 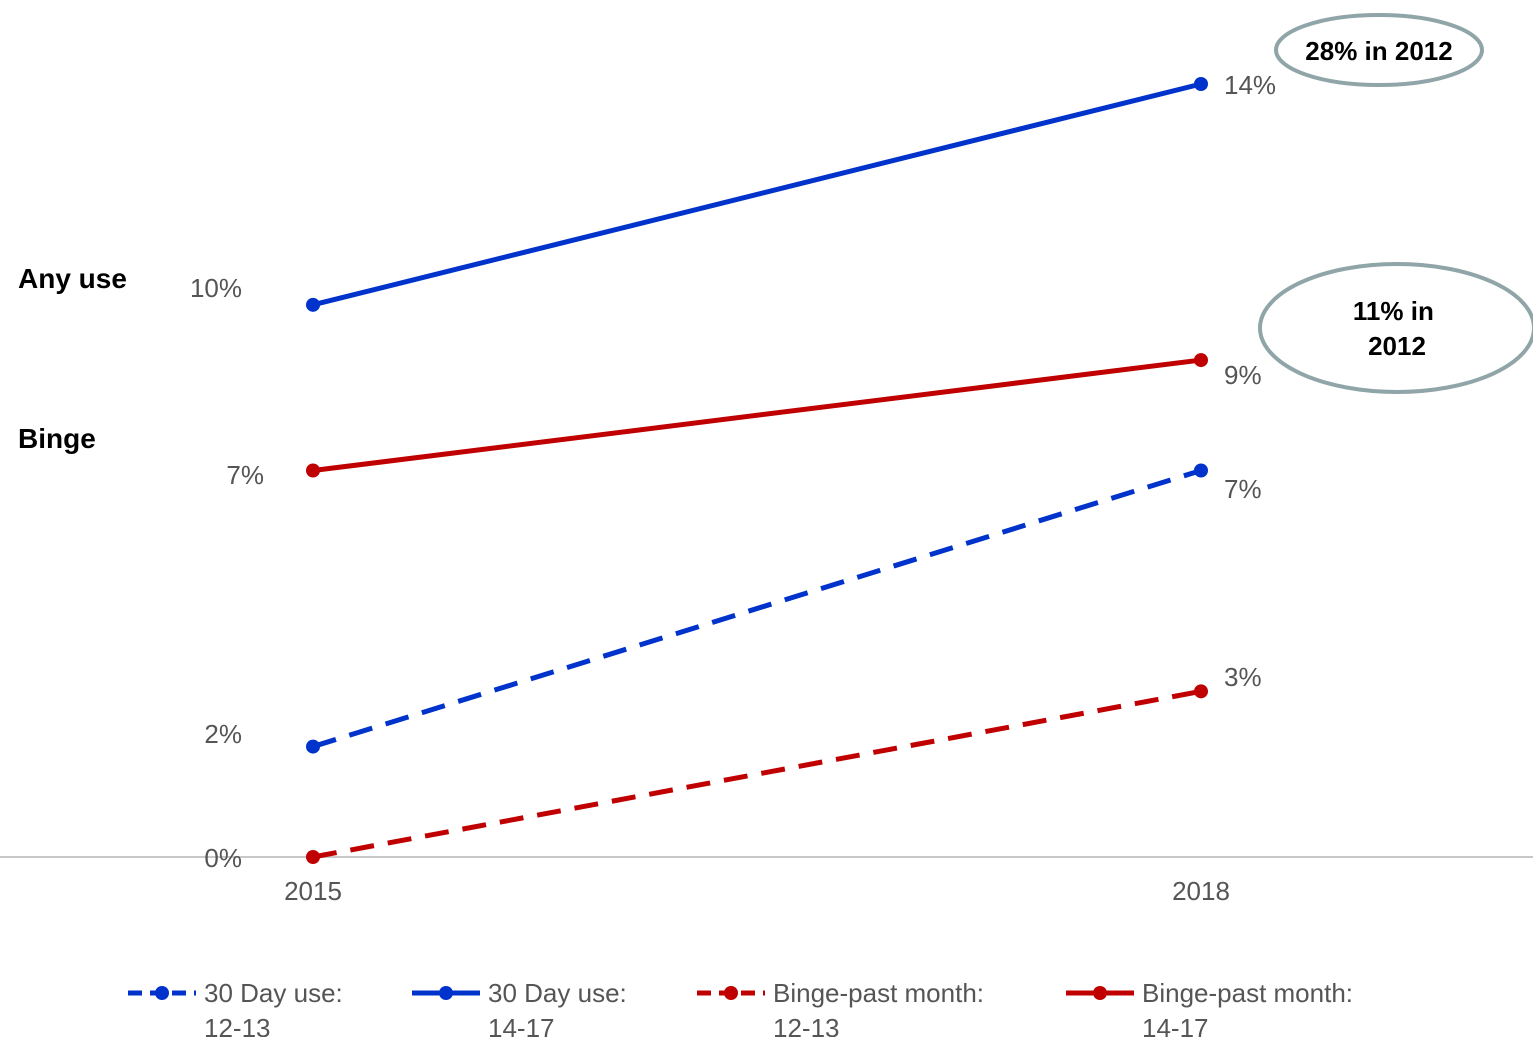 I want to click on data-point-30-day-use-12-13-2015, so click(x=313, y=746).